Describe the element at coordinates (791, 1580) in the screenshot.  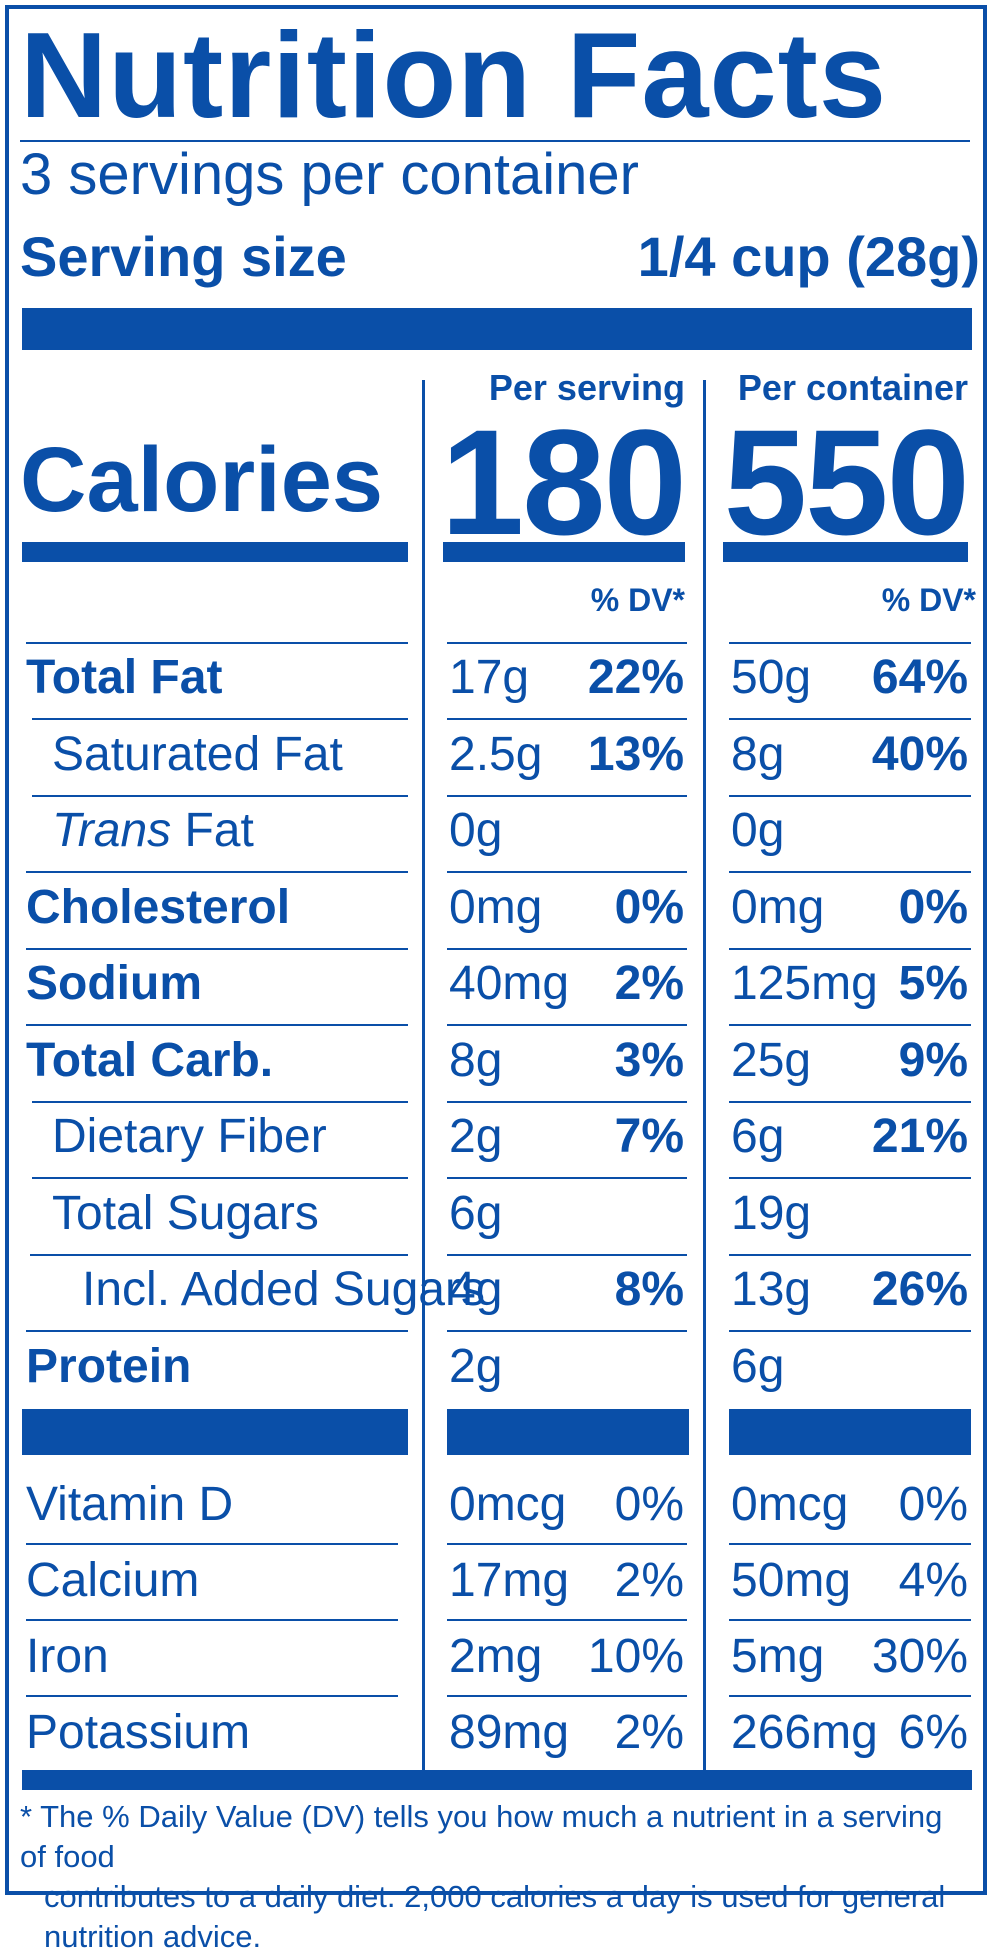
I see `container-amount: 50mg` at that location.